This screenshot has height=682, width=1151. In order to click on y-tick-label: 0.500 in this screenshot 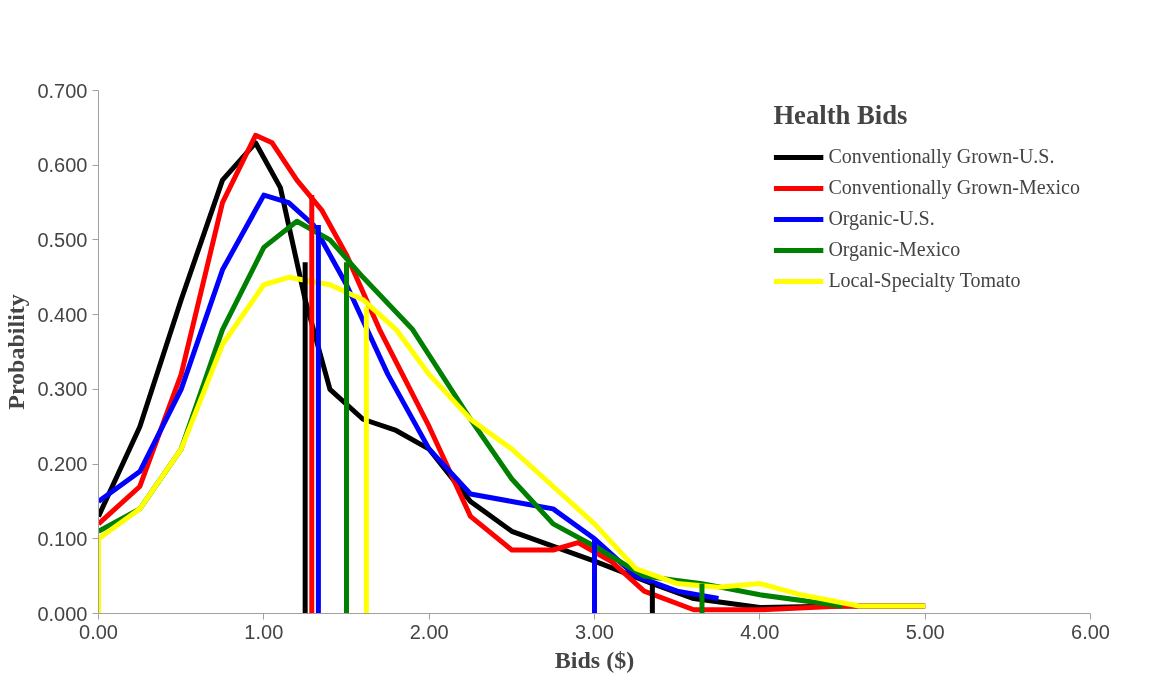, I will do `click(62, 239)`.